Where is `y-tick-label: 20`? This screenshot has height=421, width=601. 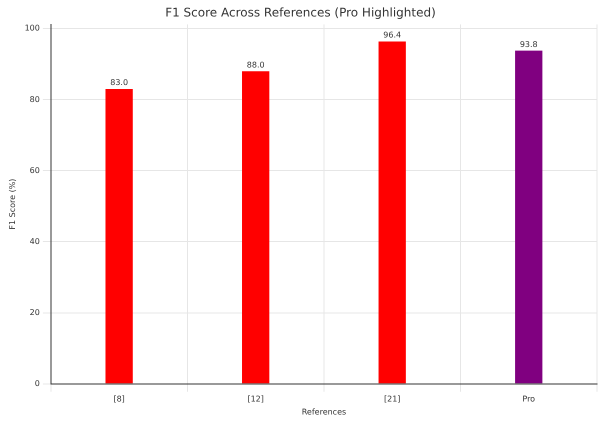
y-tick-label: 20 is located at coordinates (35, 312).